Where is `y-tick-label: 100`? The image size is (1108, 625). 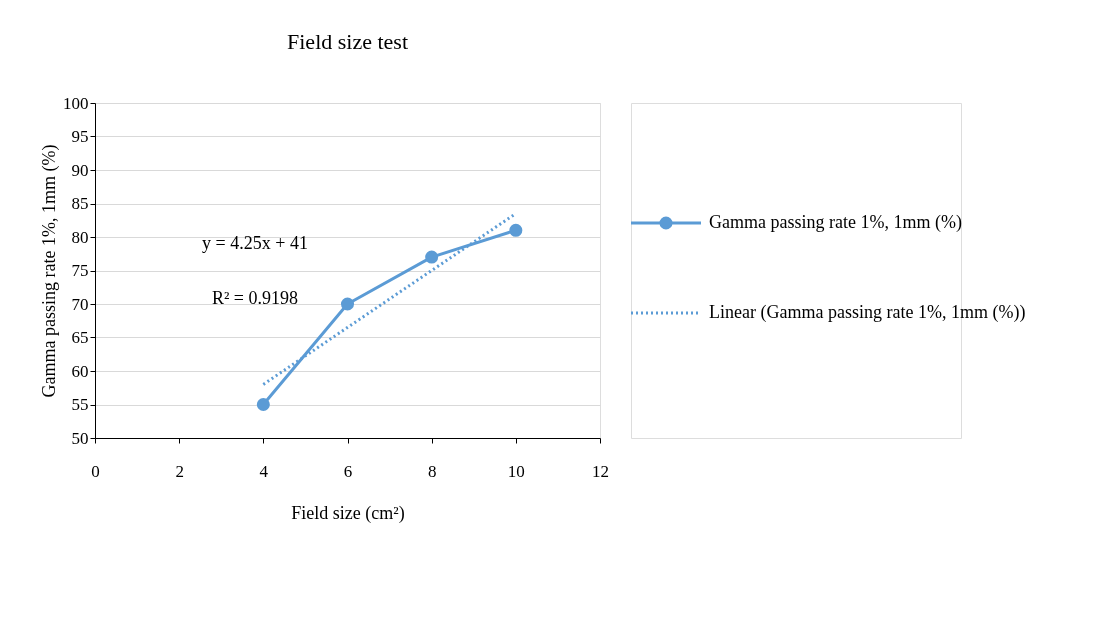 y-tick-label: 100 is located at coordinates (76, 103).